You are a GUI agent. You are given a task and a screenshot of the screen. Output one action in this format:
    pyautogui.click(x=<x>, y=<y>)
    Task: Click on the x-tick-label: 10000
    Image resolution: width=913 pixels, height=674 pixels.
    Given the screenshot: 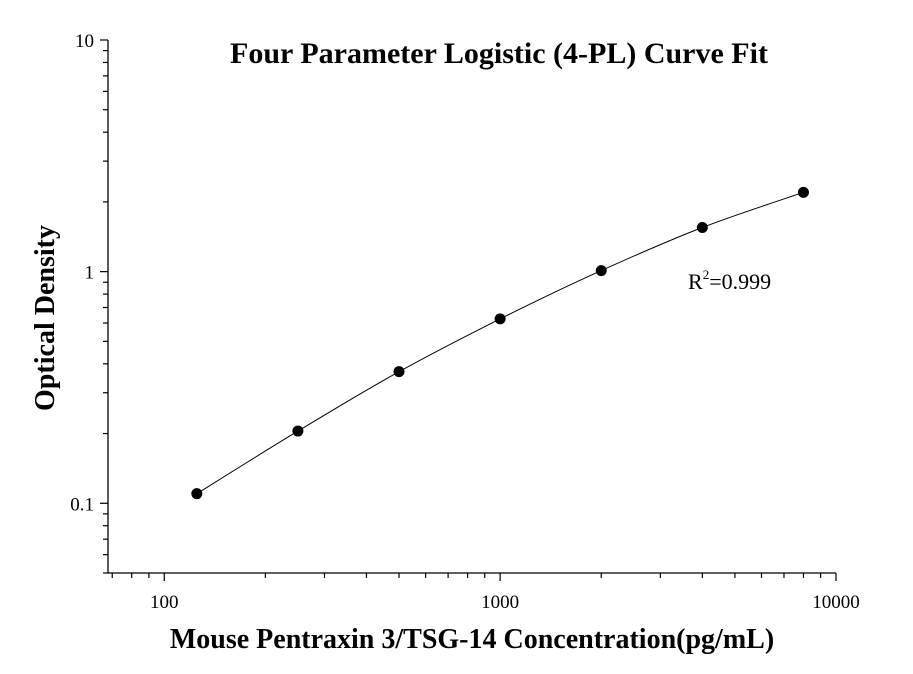 What is the action you would take?
    pyautogui.click(x=836, y=602)
    